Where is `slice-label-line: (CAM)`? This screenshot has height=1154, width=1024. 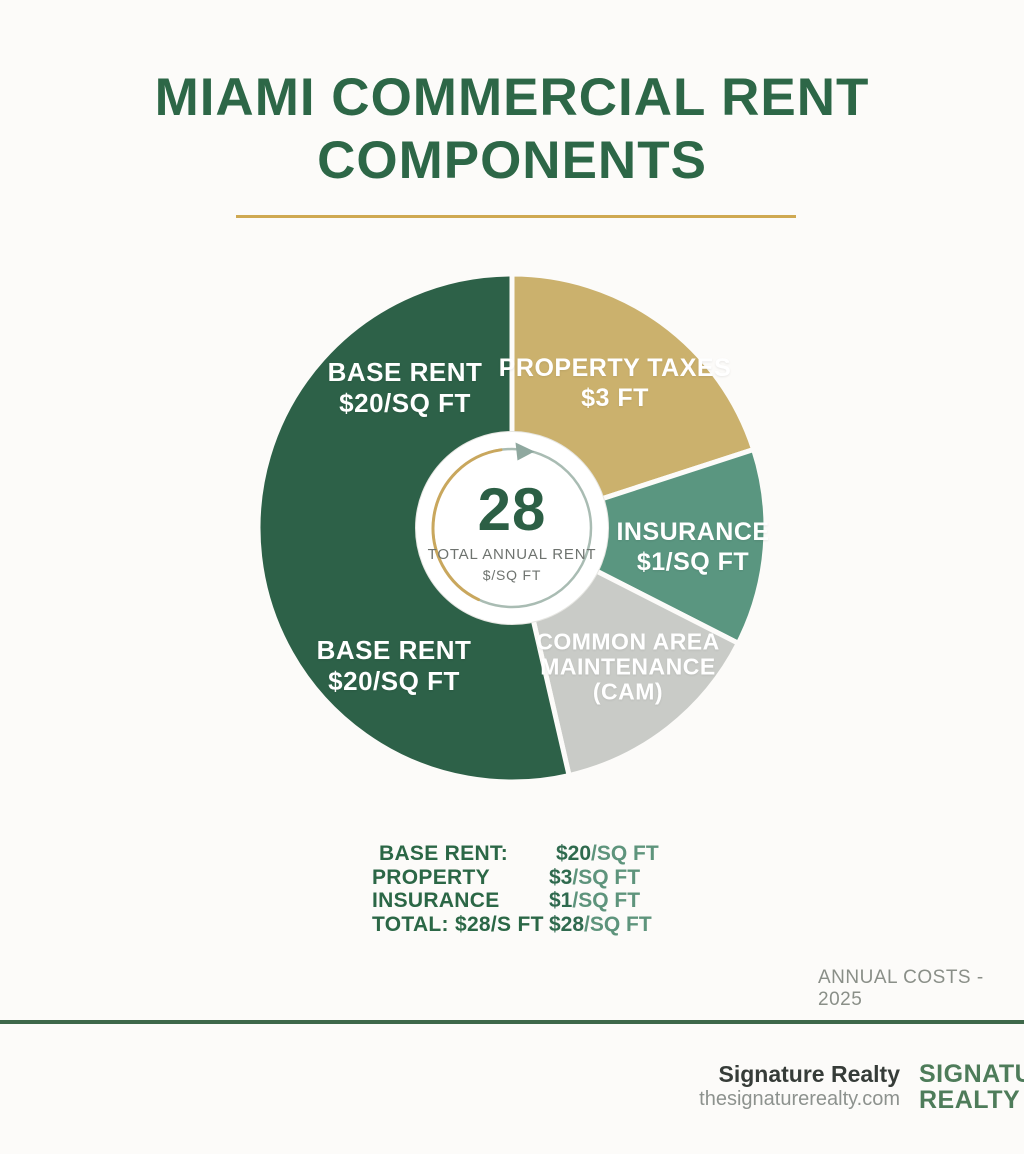
slice-label-line: (CAM) is located at coordinates (628, 691).